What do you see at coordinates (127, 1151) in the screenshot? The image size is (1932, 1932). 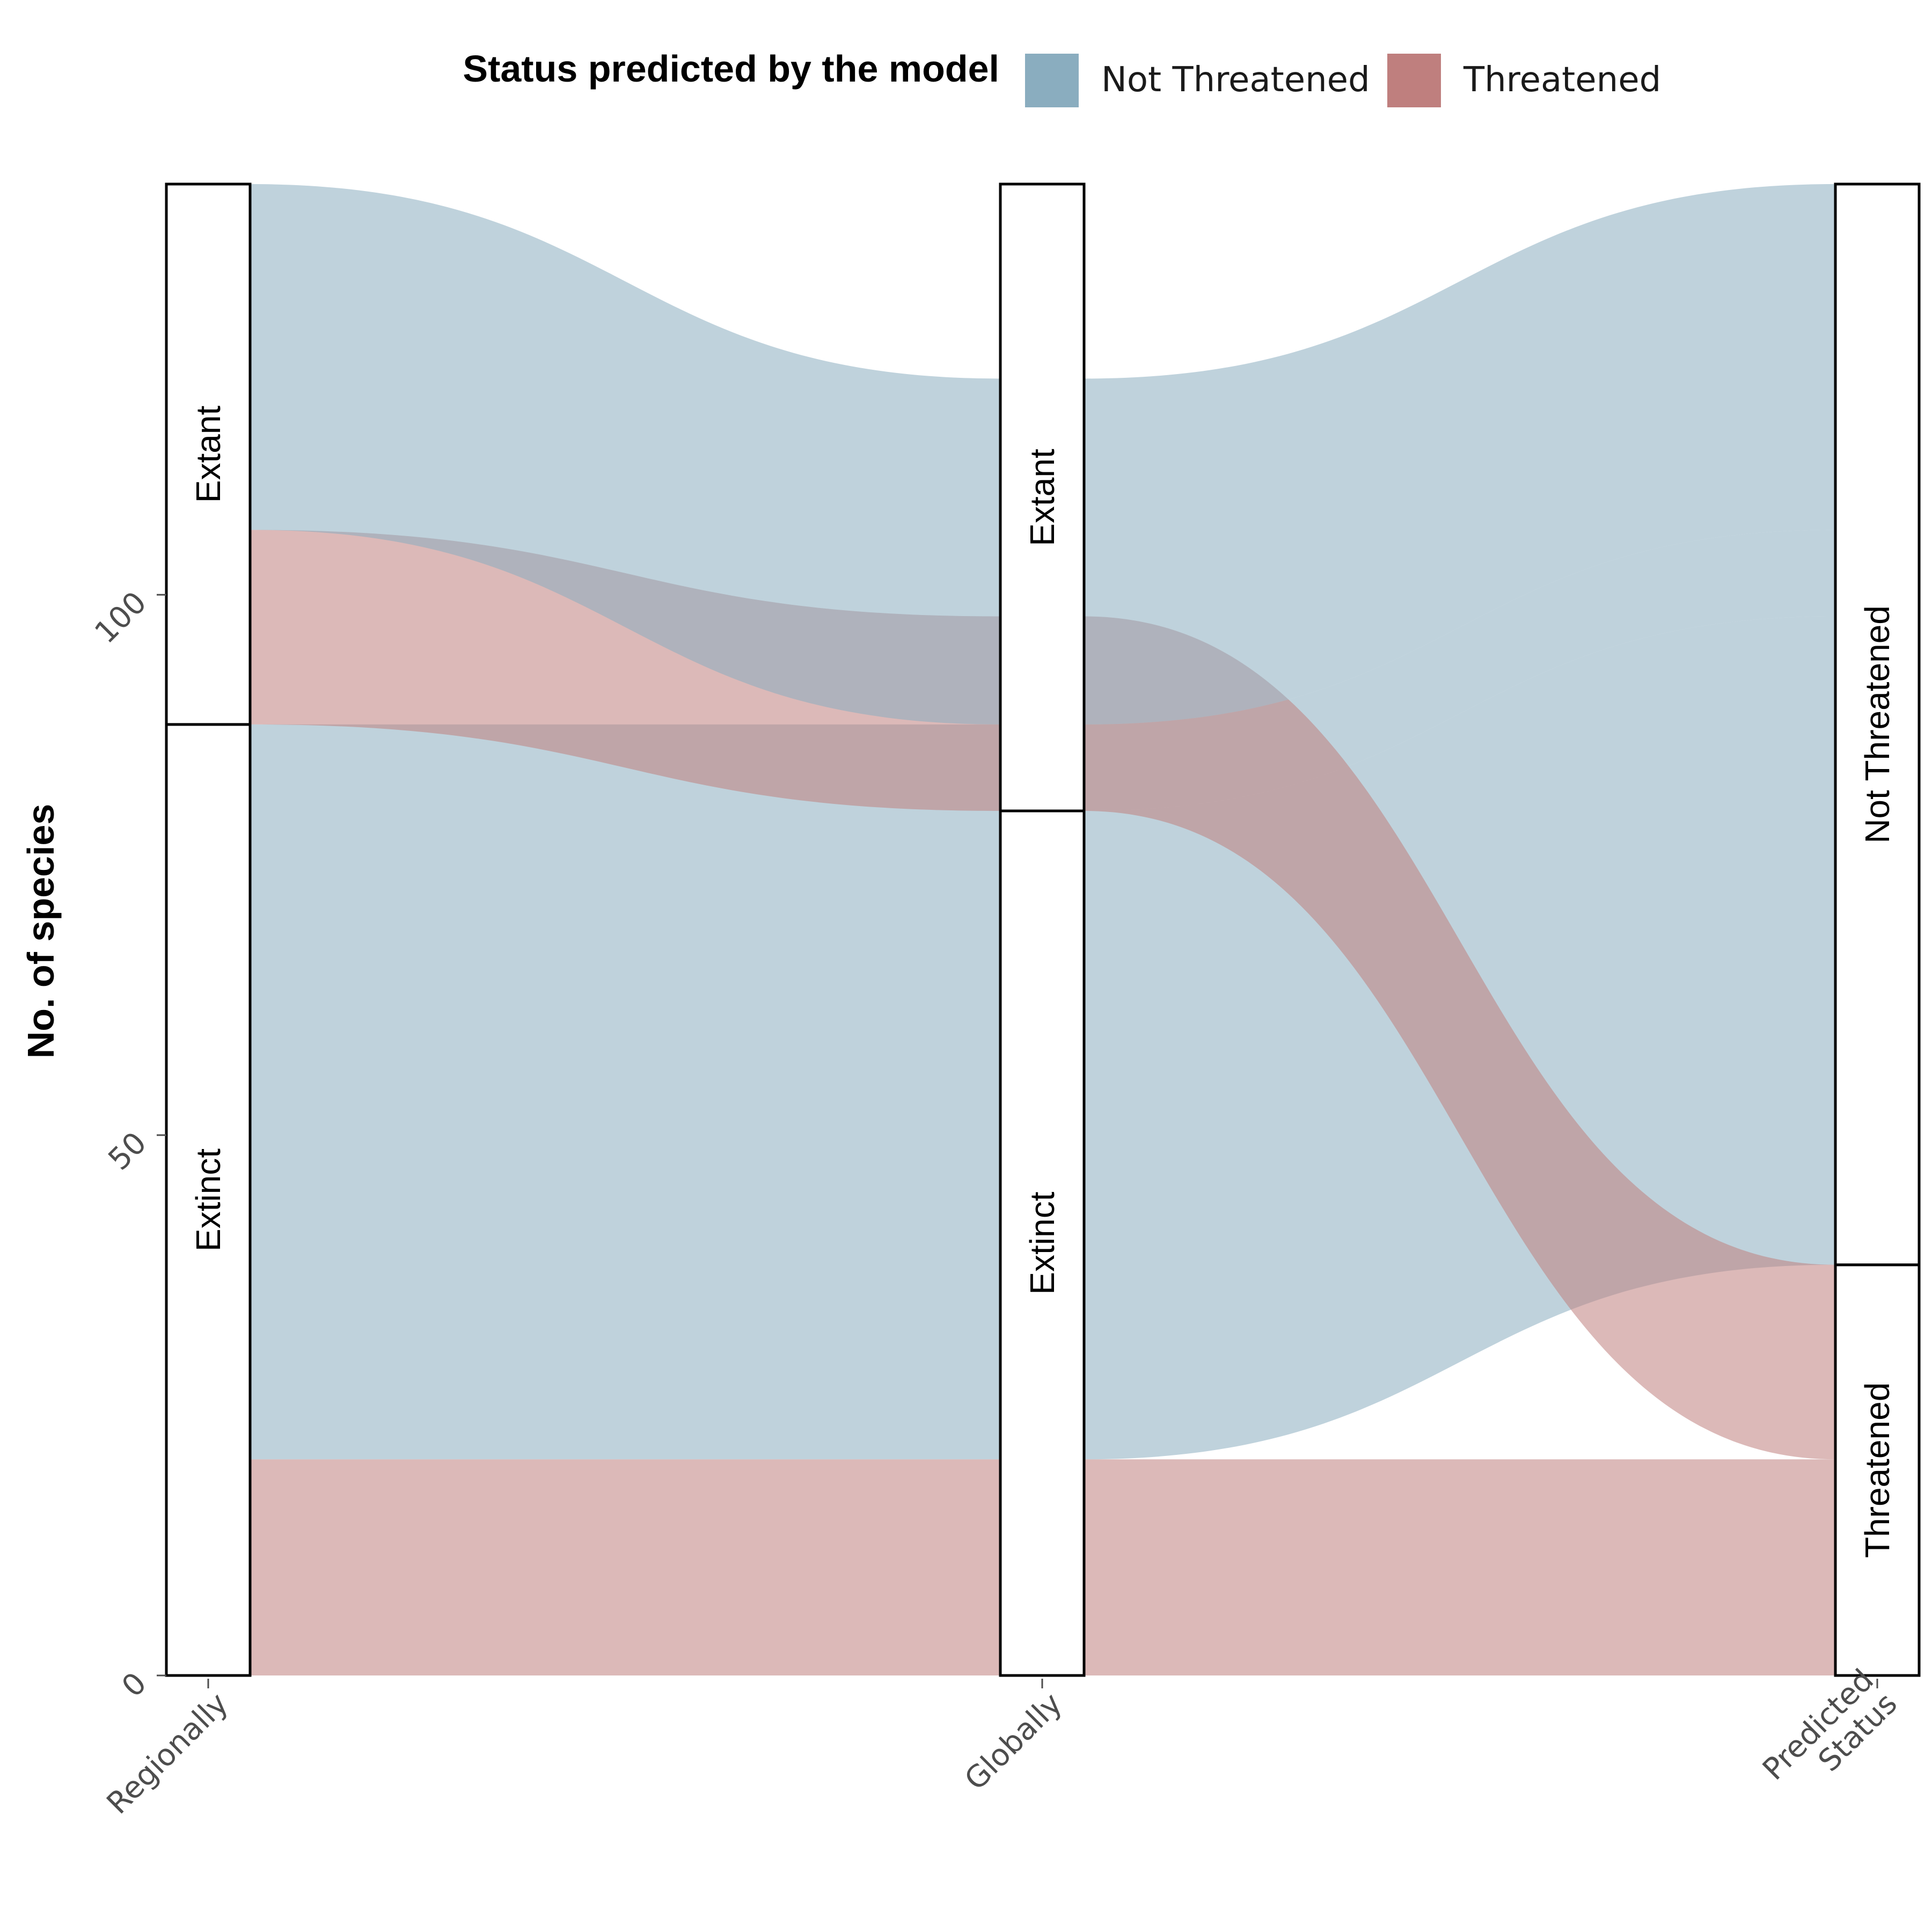 I see `y-tick-label-1: 50` at bounding box center [127, 1151].